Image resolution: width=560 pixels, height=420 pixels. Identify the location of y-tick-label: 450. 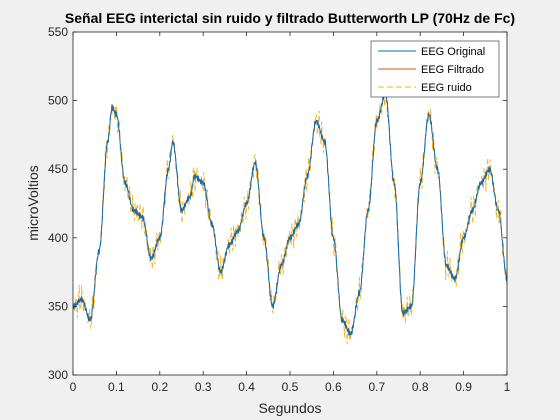
(58, 169).